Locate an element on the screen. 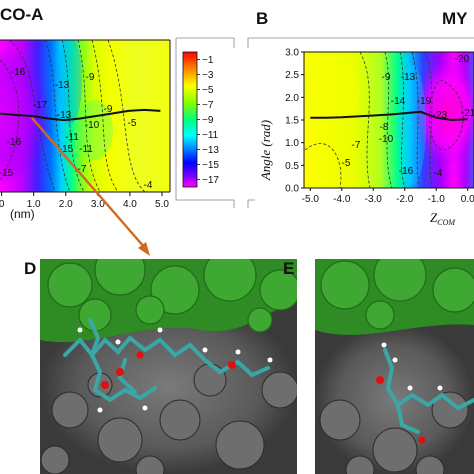  panel-b-contour-label: -23 is located at coordinates (440, 115).